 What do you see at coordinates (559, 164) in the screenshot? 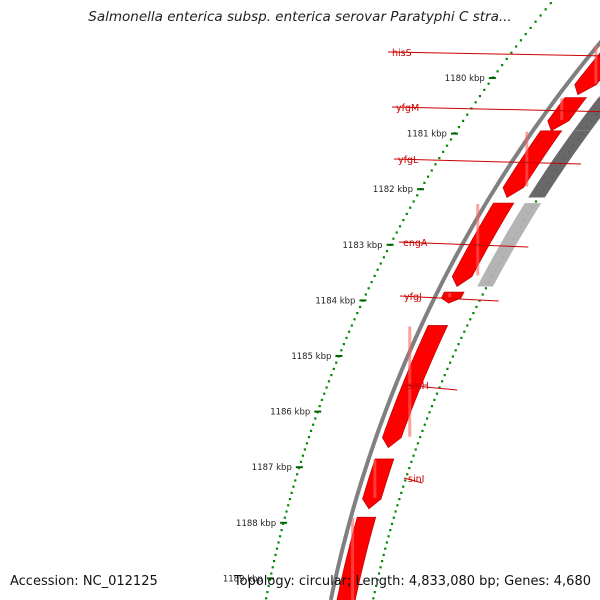
I see `similarity-block` at bounding box center [559, 164].